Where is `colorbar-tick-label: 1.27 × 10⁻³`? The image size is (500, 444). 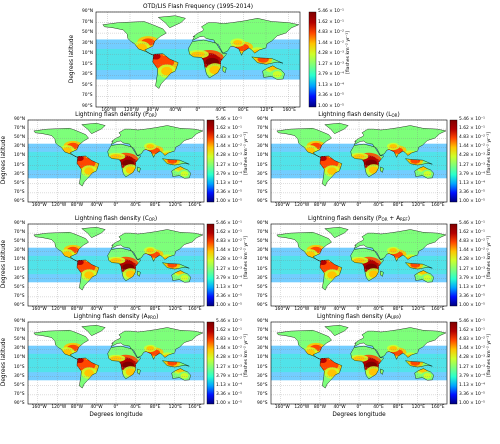 colorbar-tick-label: 1.27 × 10⁻³ is located at coordinates (229, 165).